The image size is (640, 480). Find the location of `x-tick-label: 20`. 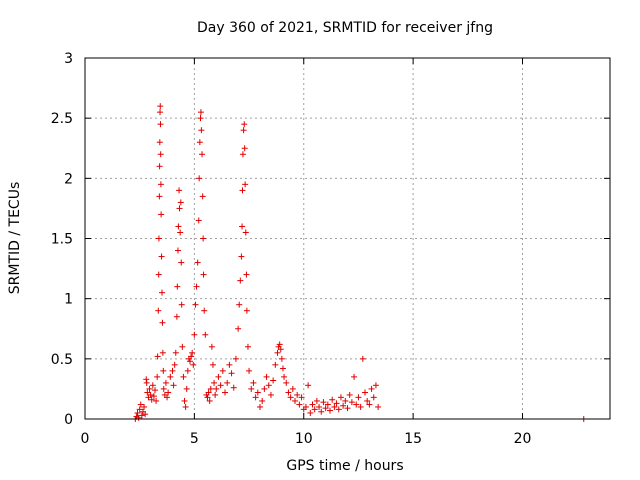

x-tick-label: 20 is located at coordinates (523, 439).